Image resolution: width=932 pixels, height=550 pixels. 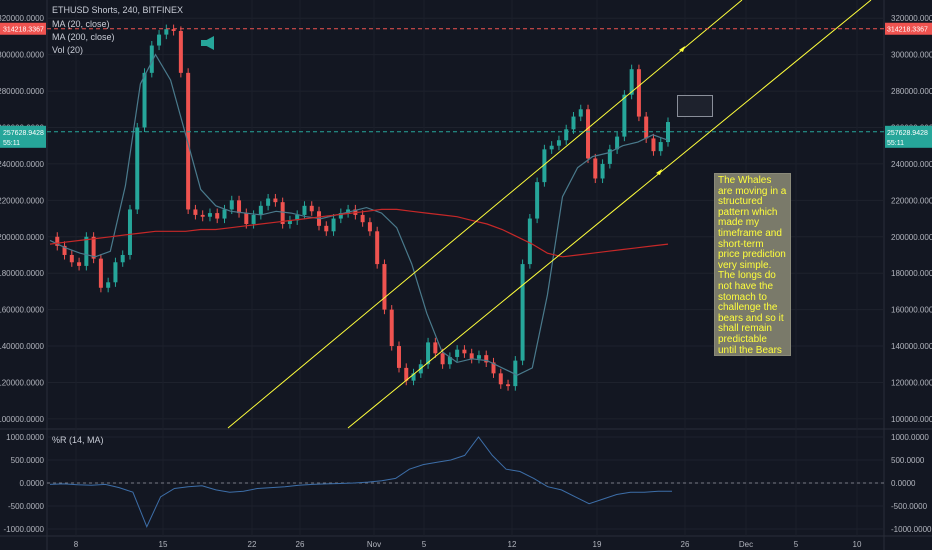 What do you see at coordinates (78, 440) in the screenshot?
I see `oscillator-legend: %R (14, MA)` at bounding box center [78, 440].